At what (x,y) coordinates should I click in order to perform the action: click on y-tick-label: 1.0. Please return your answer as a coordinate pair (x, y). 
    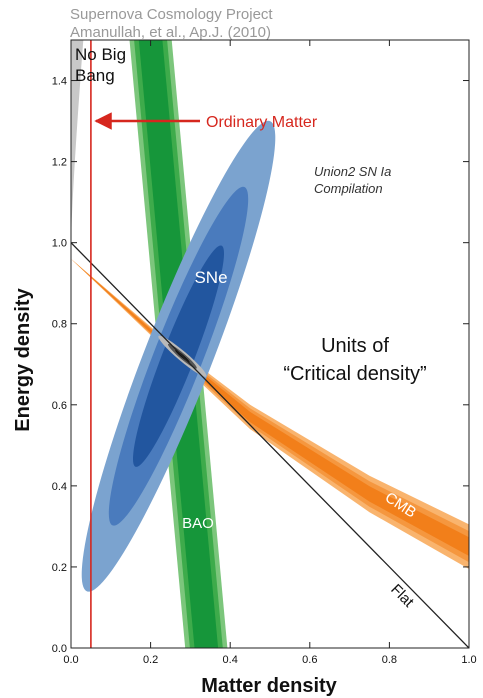
    Looking at the image, I should click on (59, 244).